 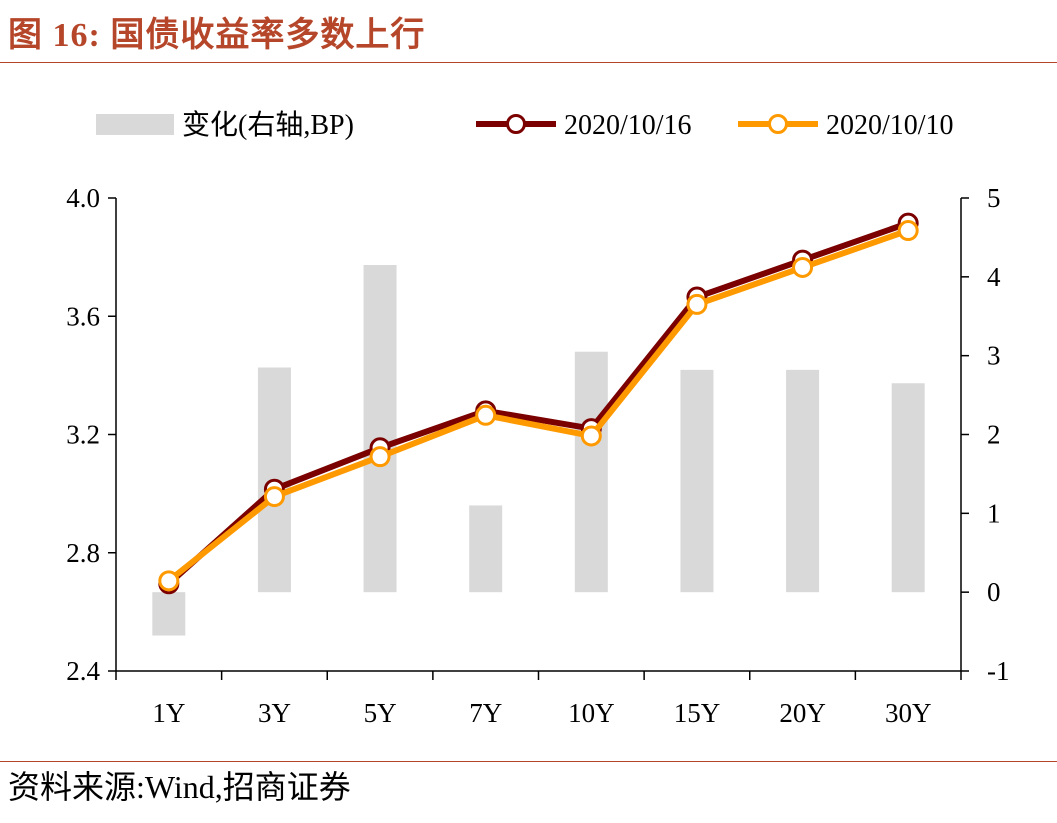 What do you see at coordinates (485, 713) in the screenshot?
I see `x-tick-label: 7Y` at bounding box center [485, 713].